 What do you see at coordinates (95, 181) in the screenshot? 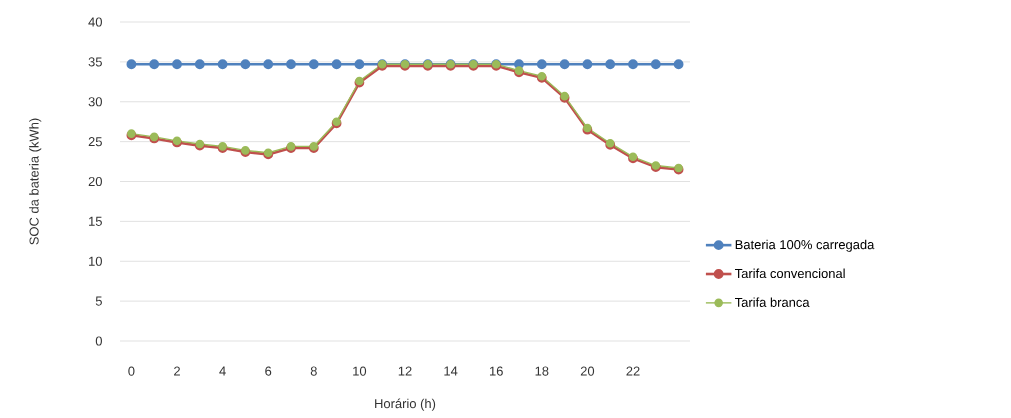
I see `y-tick-label: 20` at bounding box center [95, 181].